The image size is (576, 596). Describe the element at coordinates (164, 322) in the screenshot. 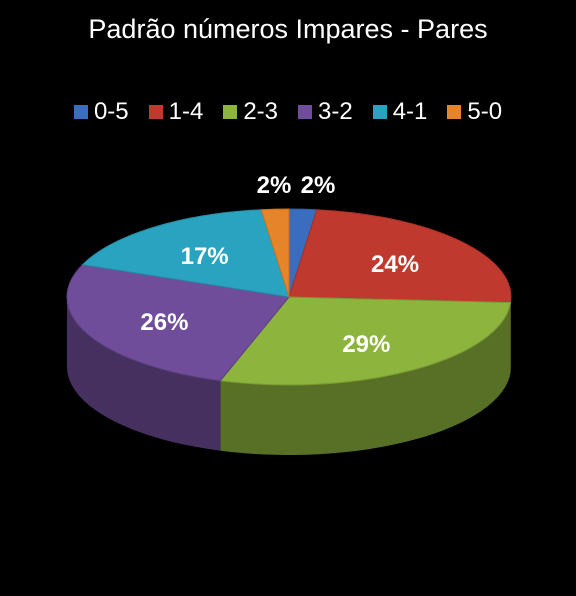

I see `data-label: 26%` at that location.